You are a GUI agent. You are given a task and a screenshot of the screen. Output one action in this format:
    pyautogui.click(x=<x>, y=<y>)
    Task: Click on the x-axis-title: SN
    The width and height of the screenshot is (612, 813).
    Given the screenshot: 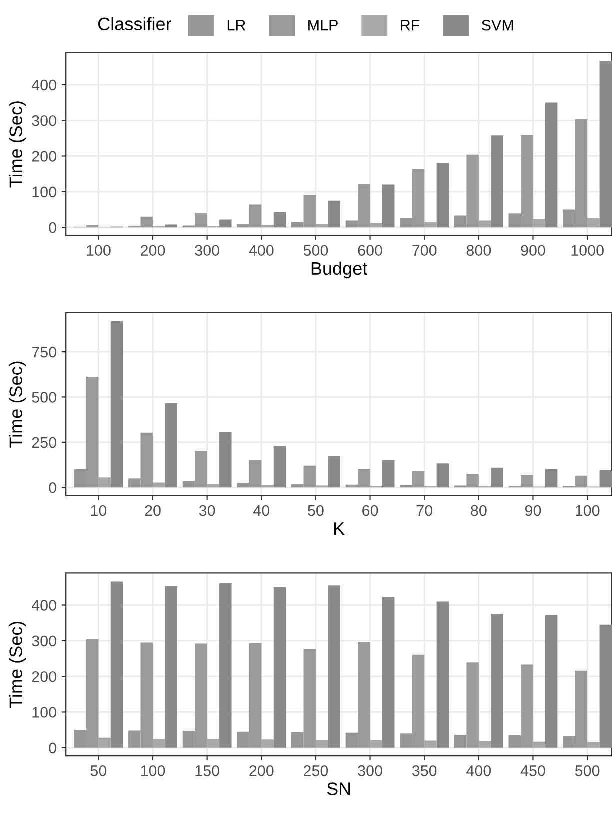 What is the action you would take?
    pyautogui.click(x=338, y=789)
    